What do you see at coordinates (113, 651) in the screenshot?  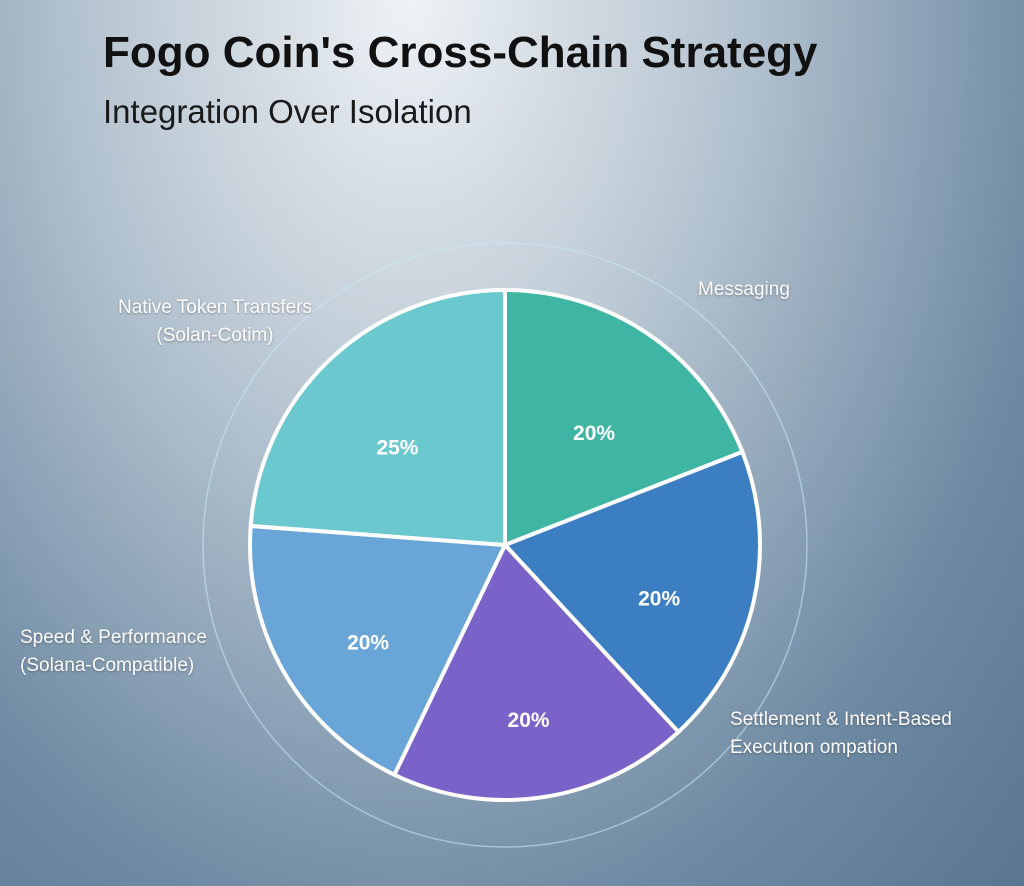 I see `category-label: Speed & Performance (Solana-Compatible)` at bounding box center [113, 651].